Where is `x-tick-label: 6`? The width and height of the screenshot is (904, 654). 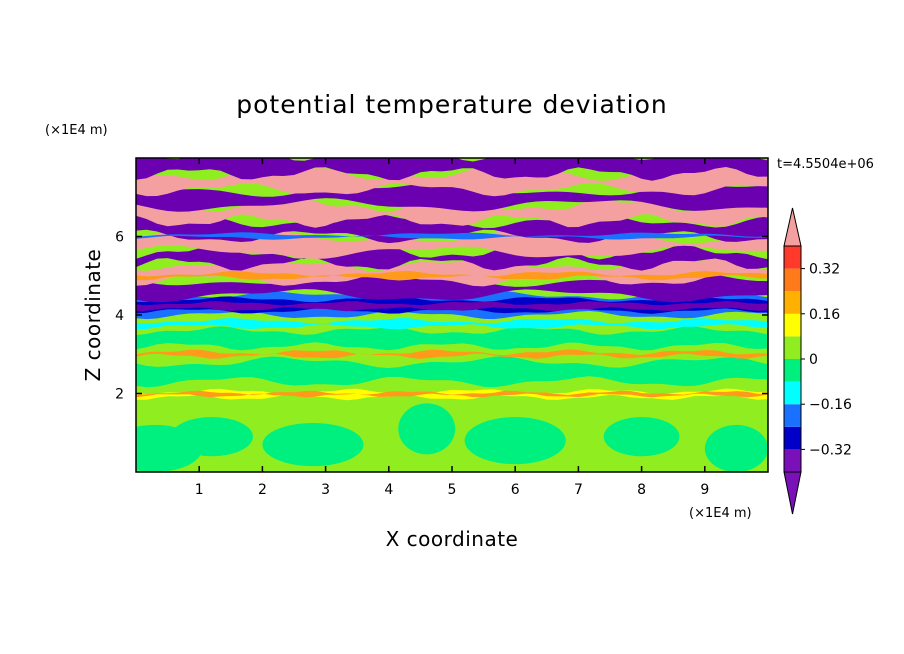 x-tick-label: 6 is located at coordinates (515, 490).